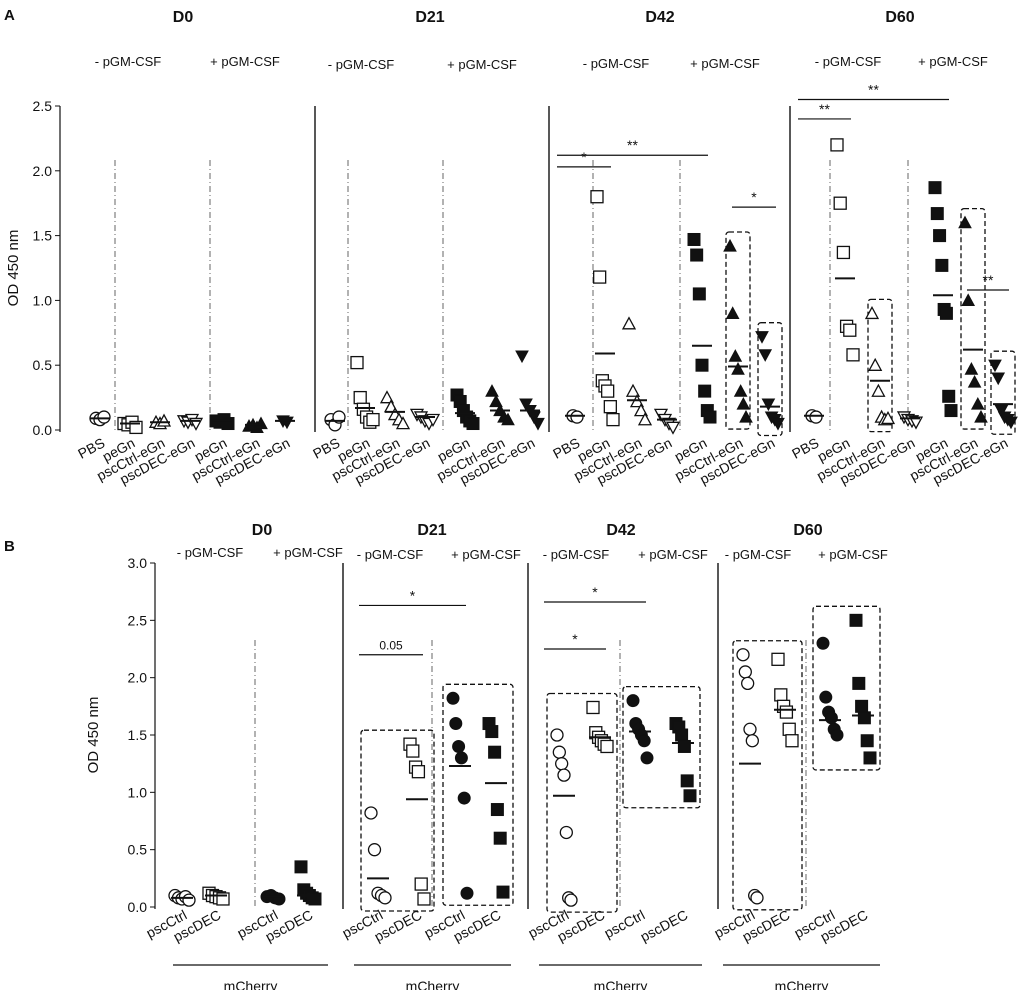  Describe the element at coordinates (43, 365) in the screenshot. I see `panel-a-y-tick-label: 0.5` at that location.